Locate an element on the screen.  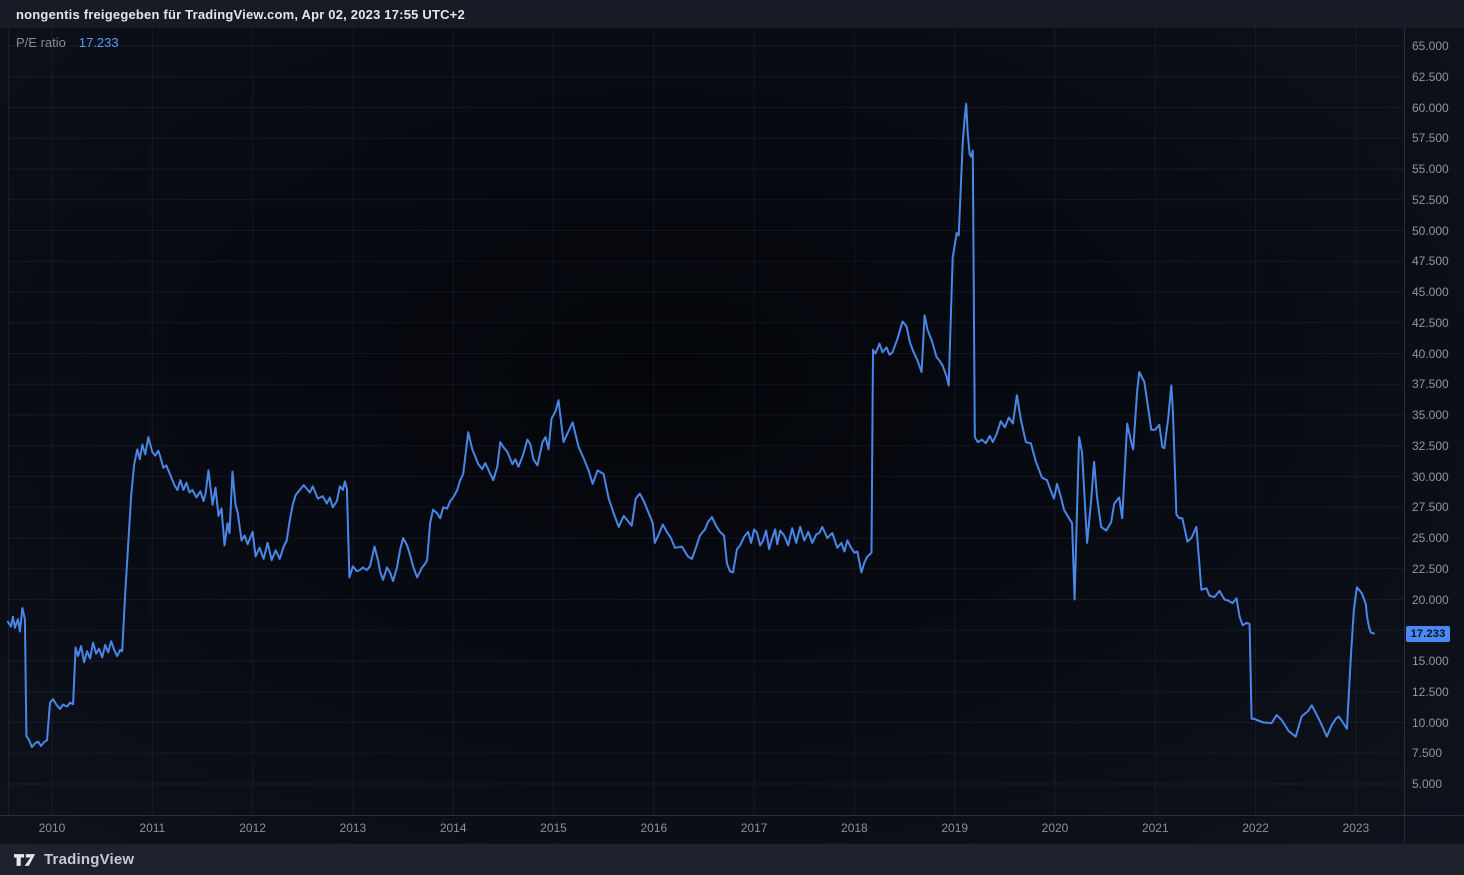
price-axis-label: 7.500 is located at coordinates (1427, 753).